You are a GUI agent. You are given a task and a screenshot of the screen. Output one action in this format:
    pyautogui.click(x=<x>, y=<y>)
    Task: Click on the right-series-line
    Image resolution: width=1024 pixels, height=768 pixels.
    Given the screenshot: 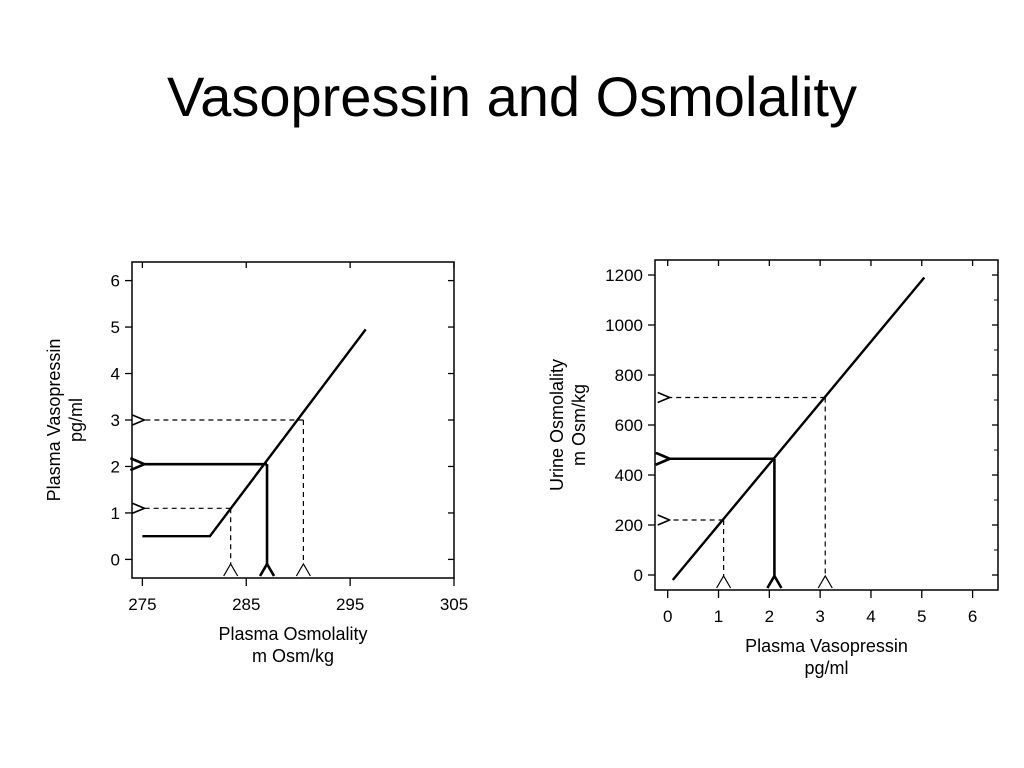 What is the action you would take?
    pyautogui.click(x=798, y=428)
    